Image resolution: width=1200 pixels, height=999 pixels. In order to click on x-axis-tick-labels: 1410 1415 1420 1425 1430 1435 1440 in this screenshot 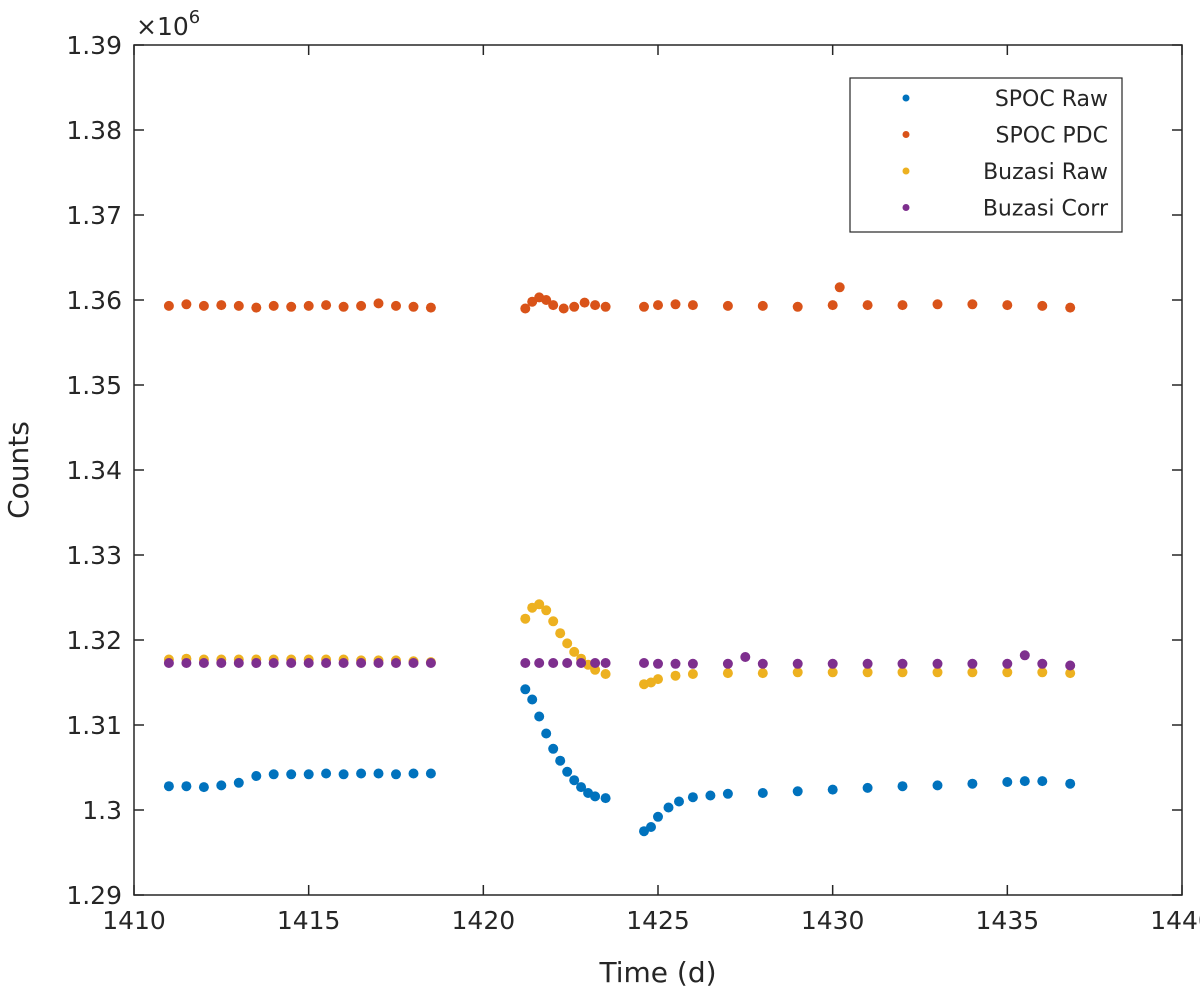, I will do `click(651, 920)`.